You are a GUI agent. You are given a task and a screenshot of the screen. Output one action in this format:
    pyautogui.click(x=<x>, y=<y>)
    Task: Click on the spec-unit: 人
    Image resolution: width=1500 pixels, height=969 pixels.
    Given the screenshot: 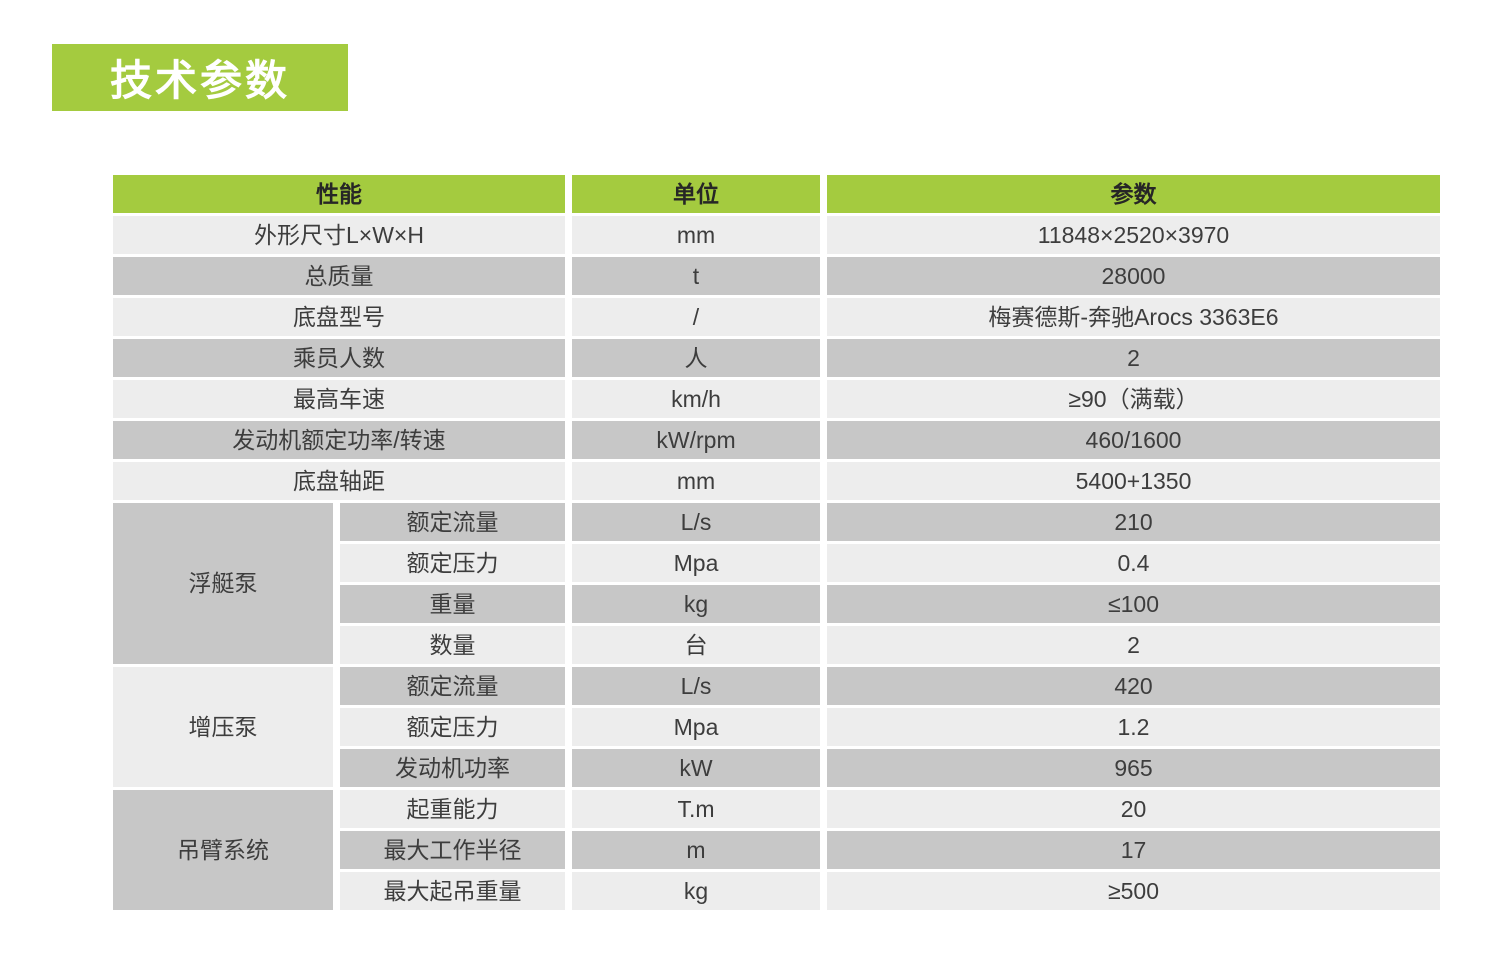 What is the action you would take?
    pyautogui.click(x=696, y=358)
    